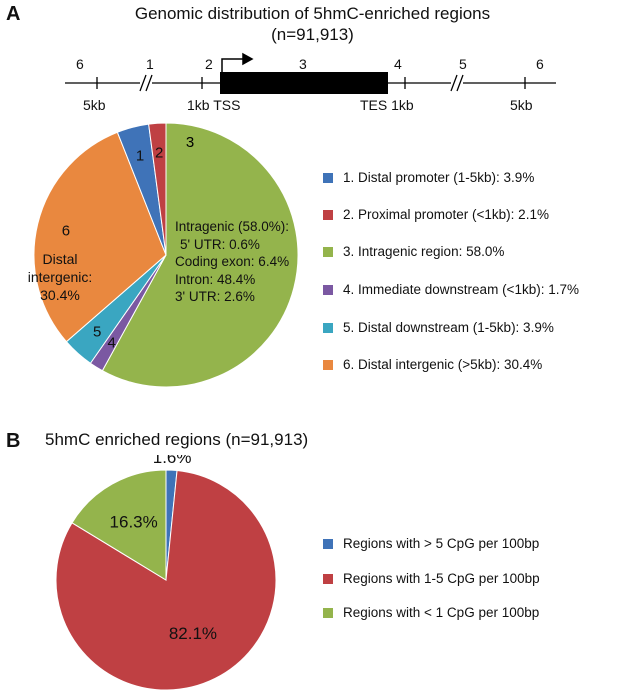 Image resolution: width=625 pixels, height=700 pixels. What do you see at coordinates (232, 226) in the screenshot?
I see `intragenic-annotation-line: Intragenic (58.0%):` at bounding box center [232, 226].